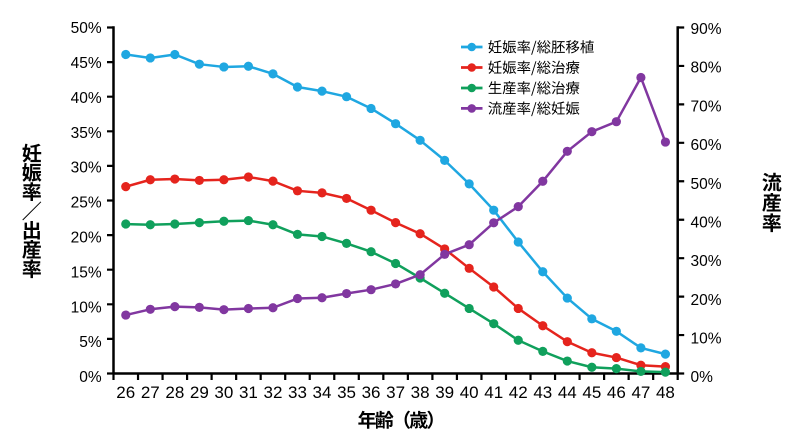  I want to click on svg-text: 36, so click(371, 392).